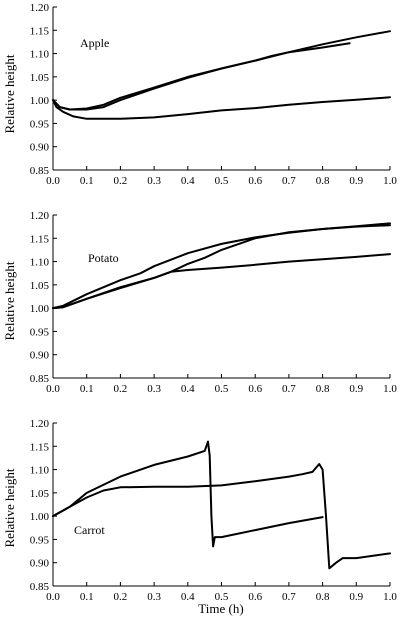  Describe the element at coordinates (9, 507) in the screenshot. I see `y-axis-label-carrot: Relative height` at that location.